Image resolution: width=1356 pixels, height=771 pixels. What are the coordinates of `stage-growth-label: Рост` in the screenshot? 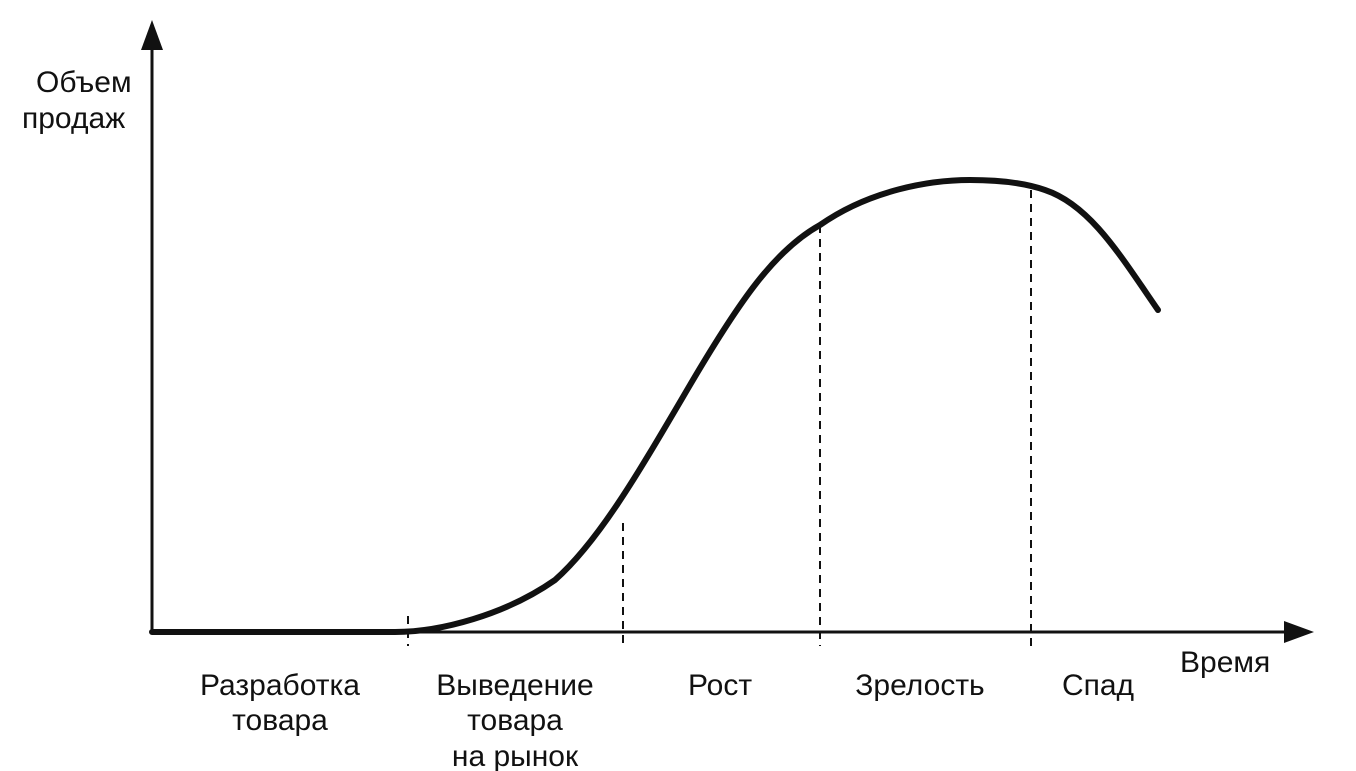 It's located at (720, 685).